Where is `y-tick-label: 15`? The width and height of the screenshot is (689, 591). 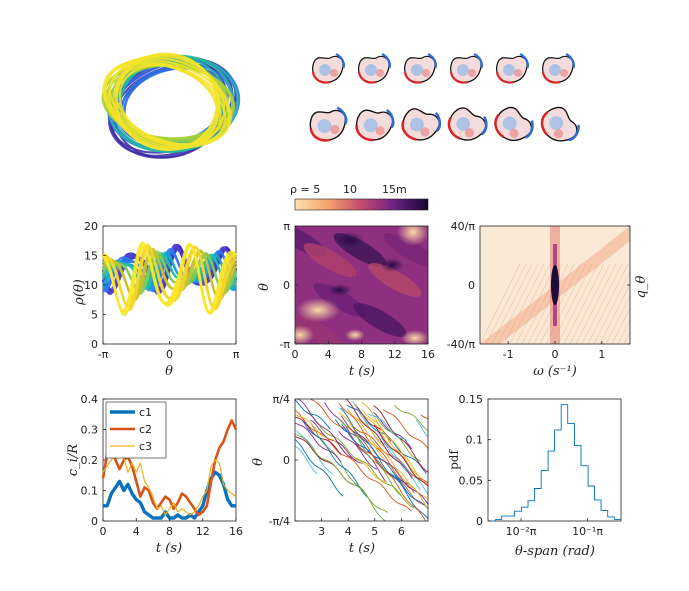 y-tick-label: 15 is located at coordinates (91, 256).